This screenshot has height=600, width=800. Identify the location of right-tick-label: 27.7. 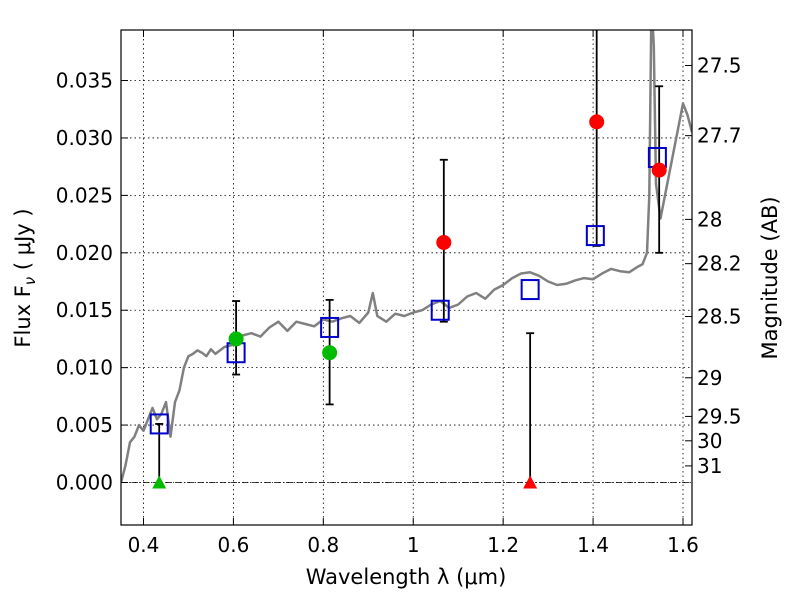
(719, 136).